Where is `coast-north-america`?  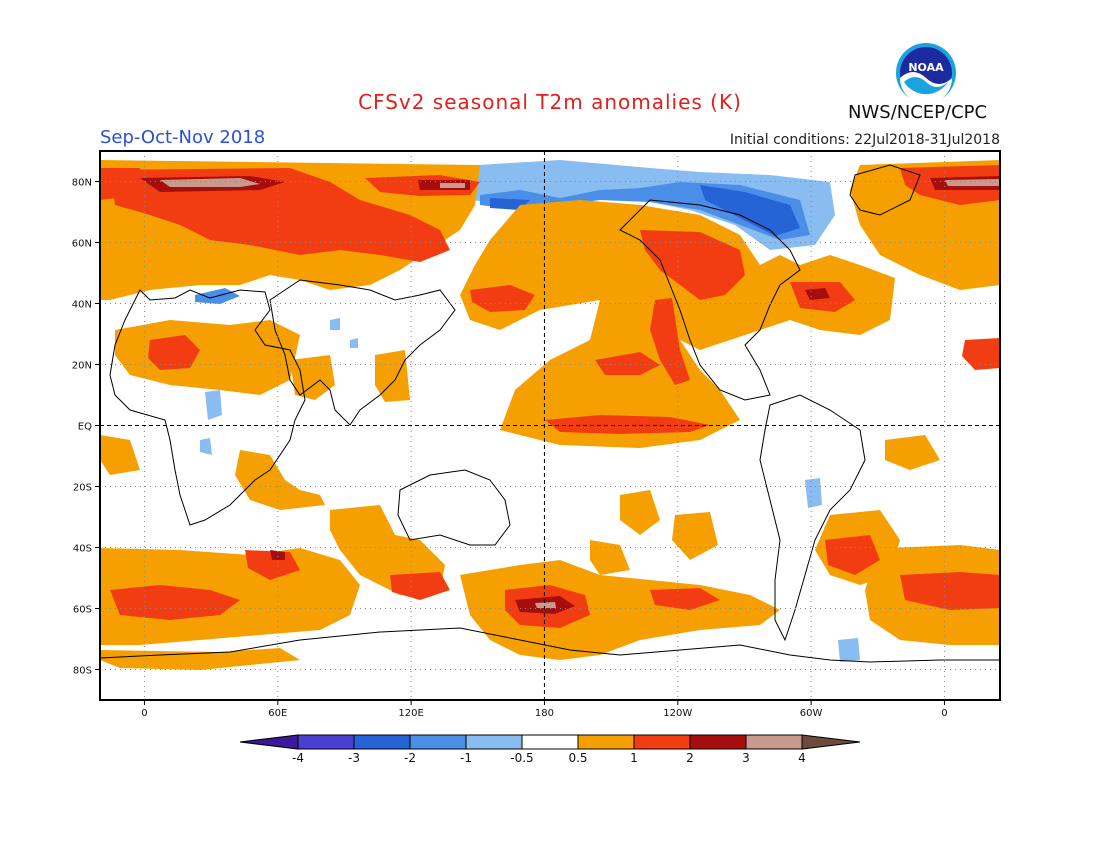 coast-north-america is located at coordinates (710, 300).